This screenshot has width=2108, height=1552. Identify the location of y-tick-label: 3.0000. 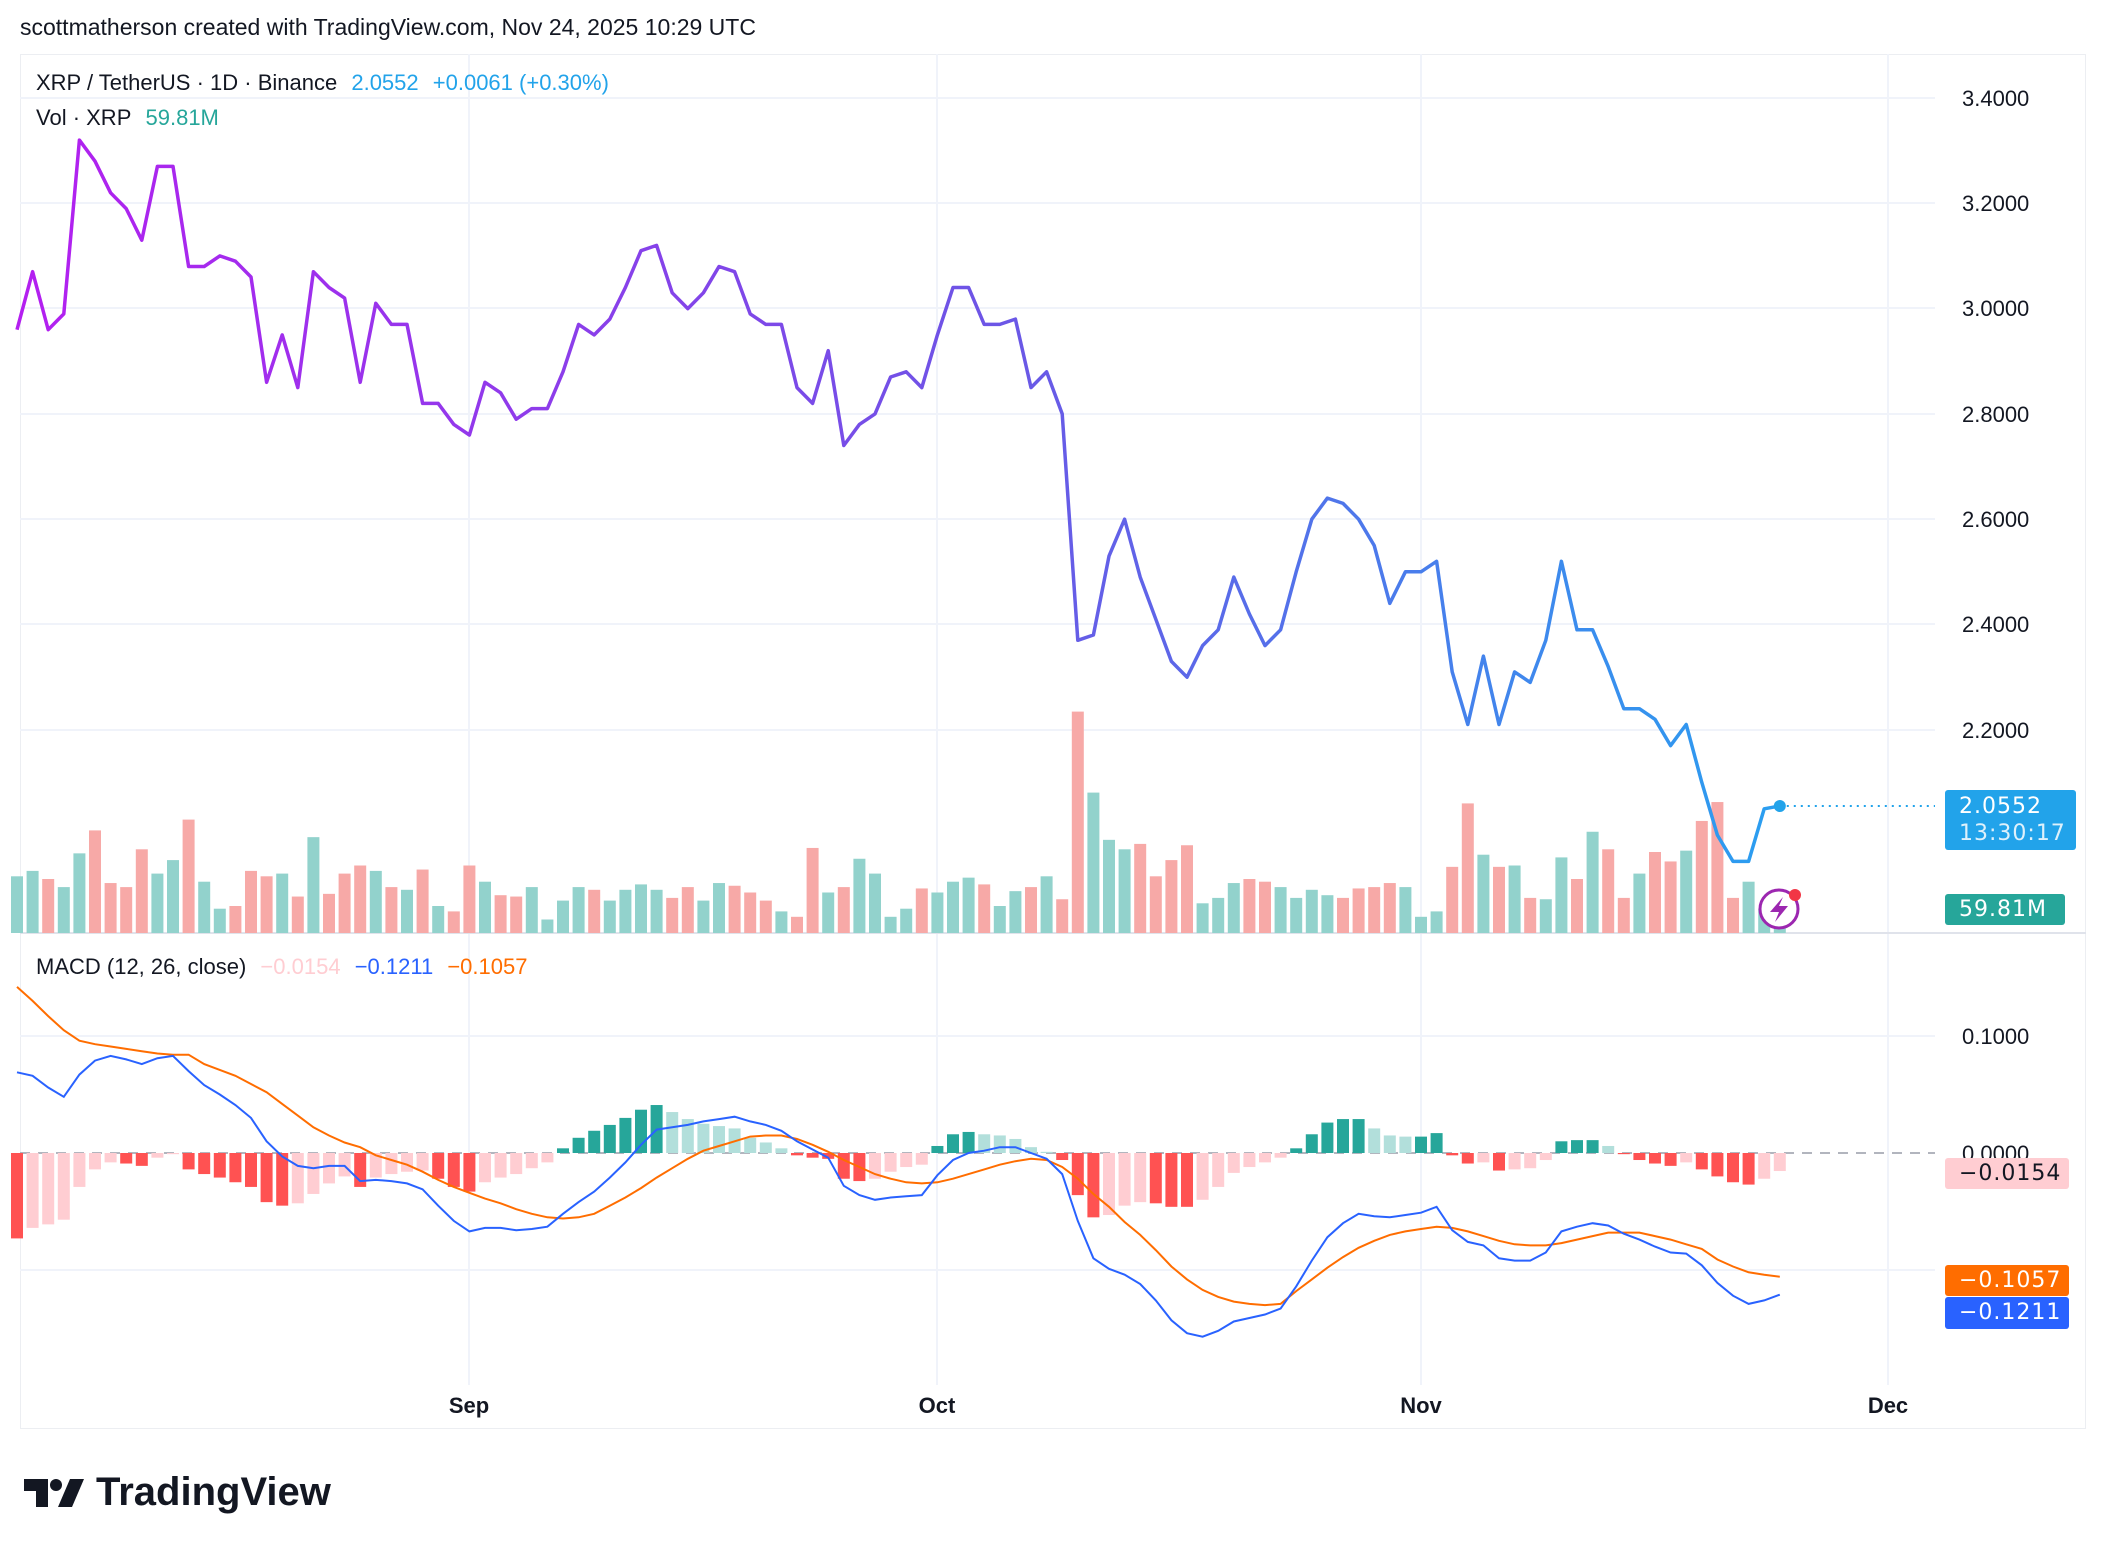
(1995, 308).